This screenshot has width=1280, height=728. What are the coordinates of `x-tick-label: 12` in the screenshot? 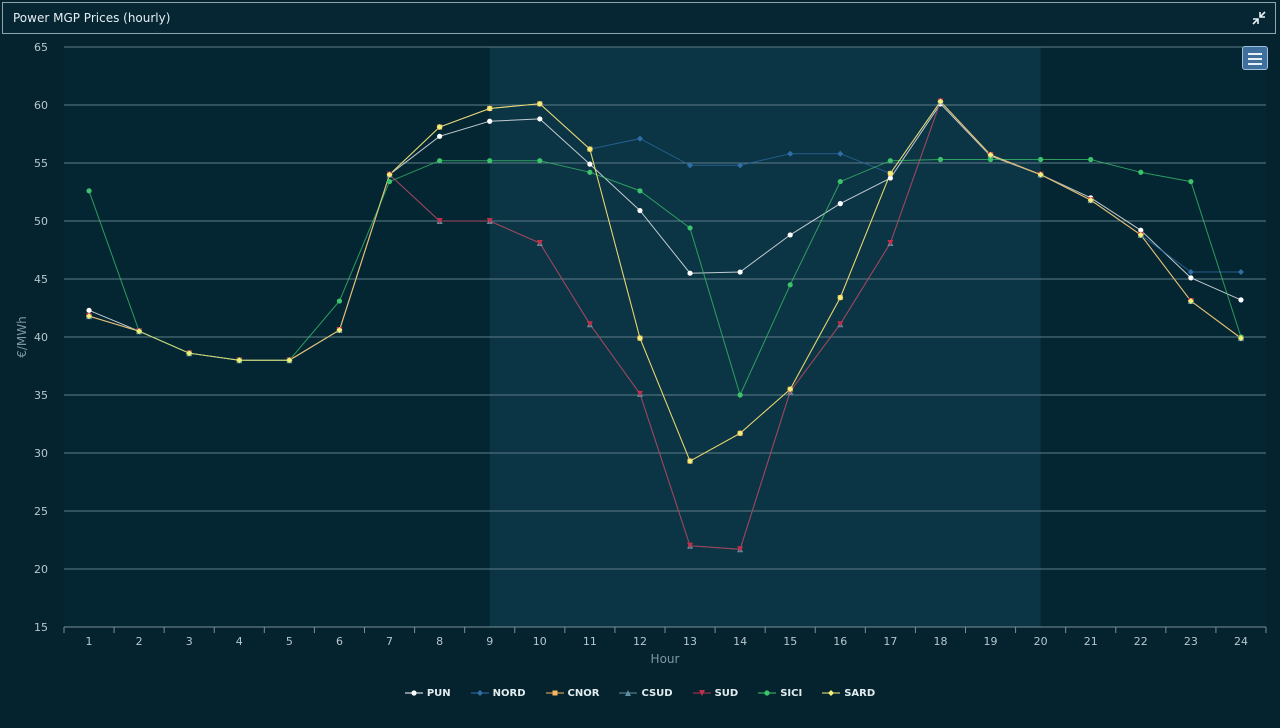 It's located at (640, 641).